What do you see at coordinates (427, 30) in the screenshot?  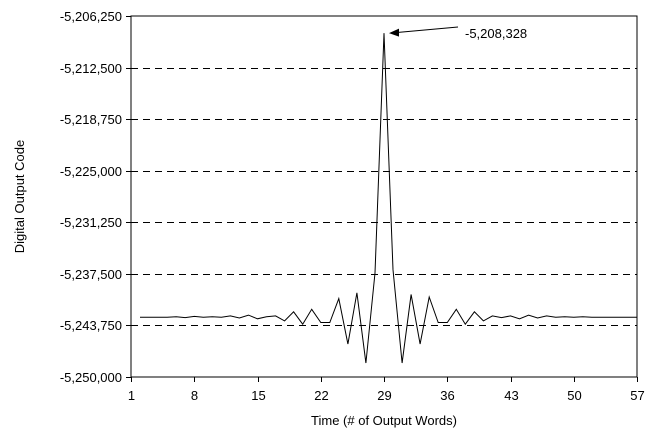 I see `annotation-arrow-line` at bounding box center [427, 30].